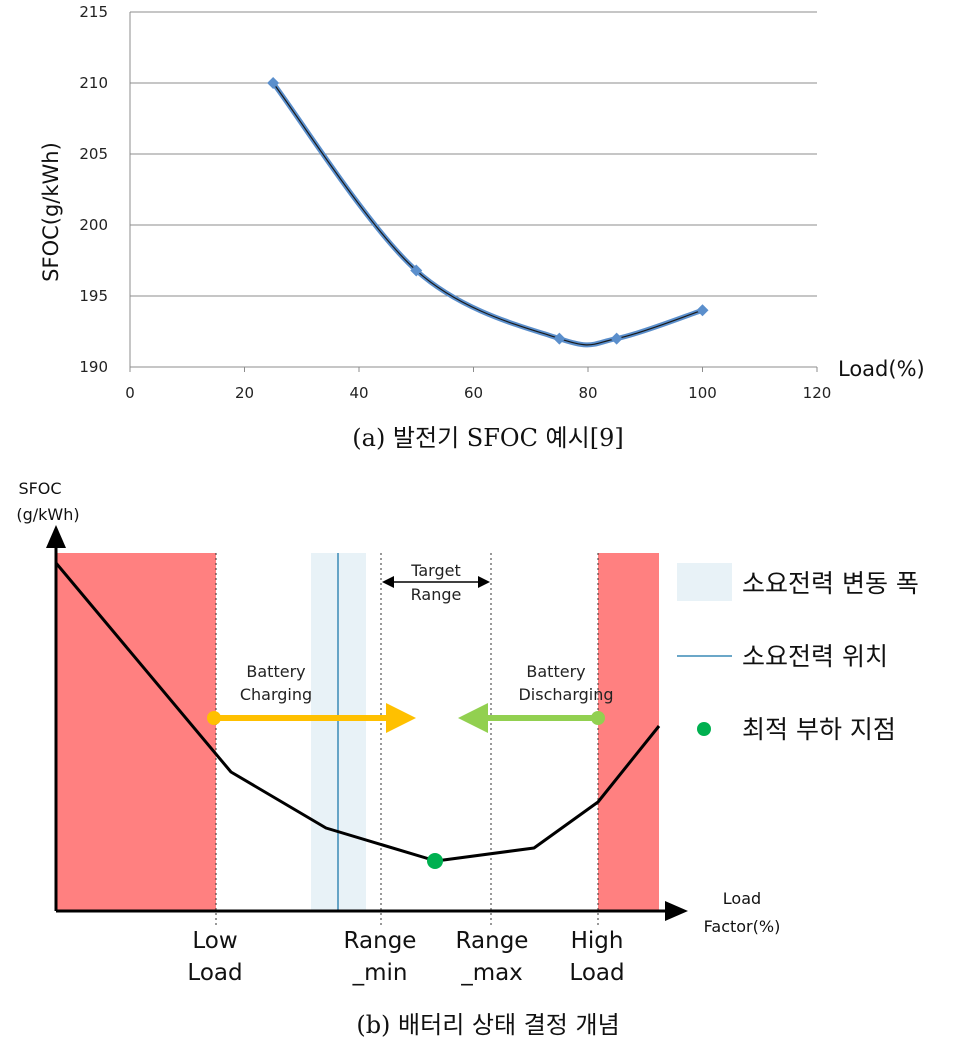 The height and width of the screenshot is (1044, 977). Describe the element at coordinates (596, 973) in the screenshot. I see `high-load-label-line2: Load` at that location.